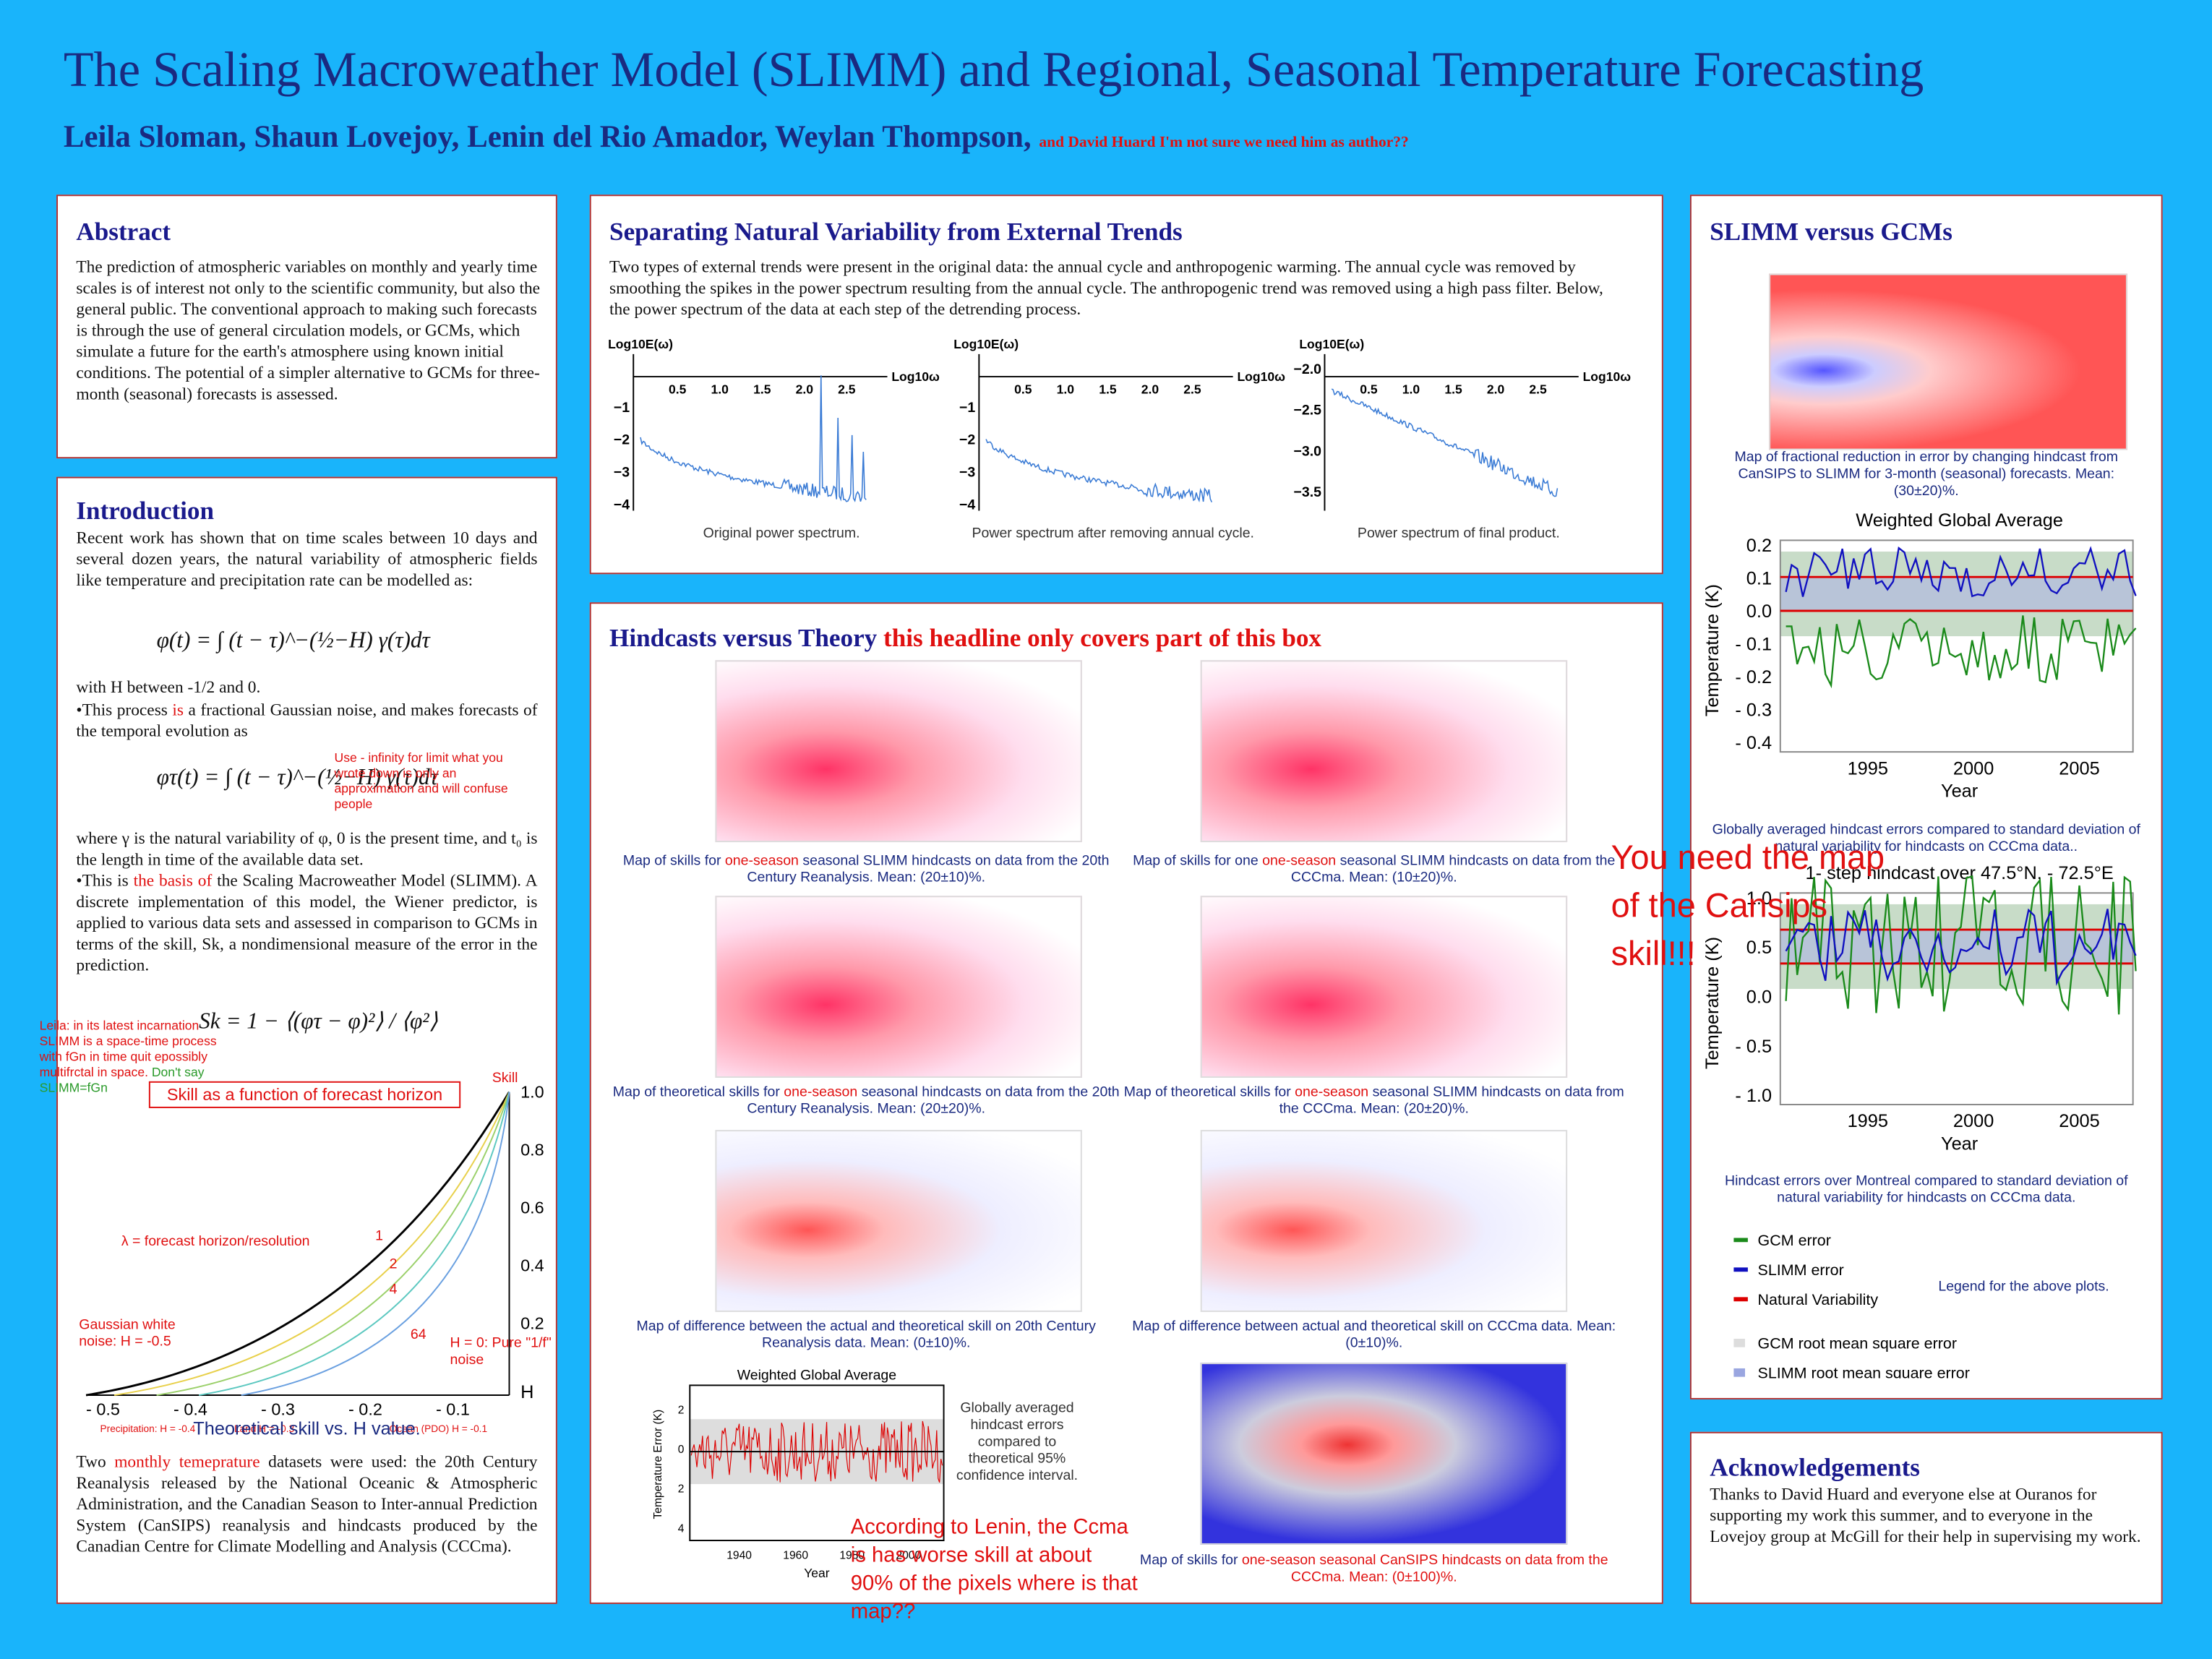 The image size is (2212, 1659). What do you see at coordinates (744, 637) in the screenshot?
I see `text: Hindcasts versus Theory` at bounding box center [744, 637].